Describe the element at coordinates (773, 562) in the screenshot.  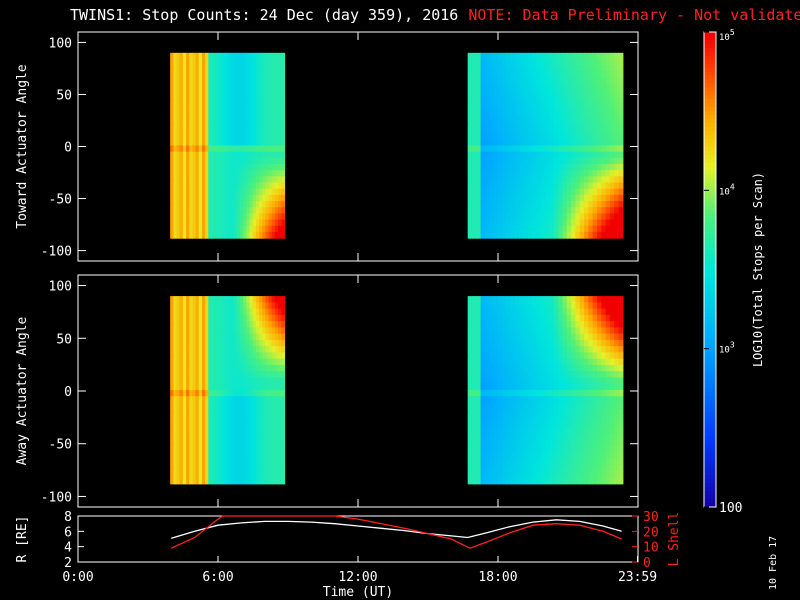
I see `date-stamp: 10 Feb 17` at that location.